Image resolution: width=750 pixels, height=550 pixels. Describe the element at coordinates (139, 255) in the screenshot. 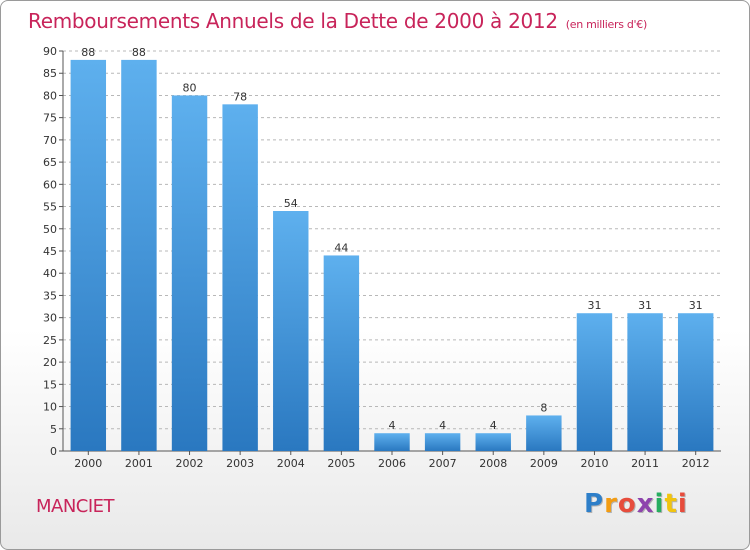

I see `bar-2001` at that location.